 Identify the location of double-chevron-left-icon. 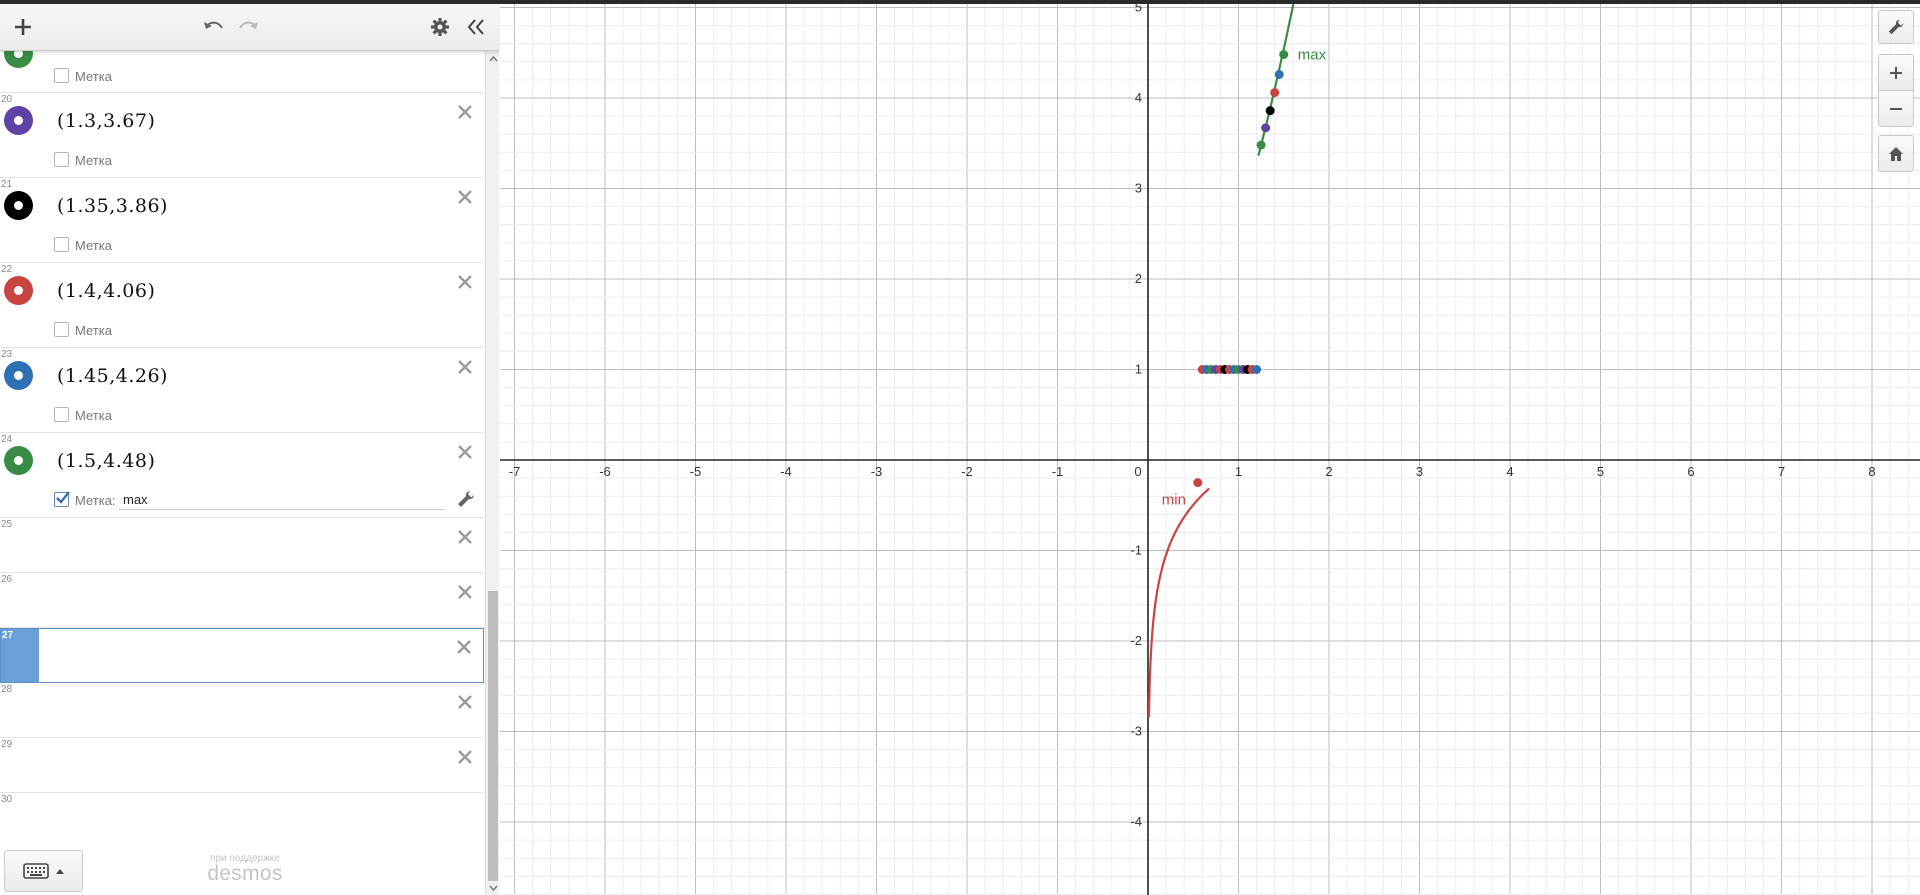
(475, 27).